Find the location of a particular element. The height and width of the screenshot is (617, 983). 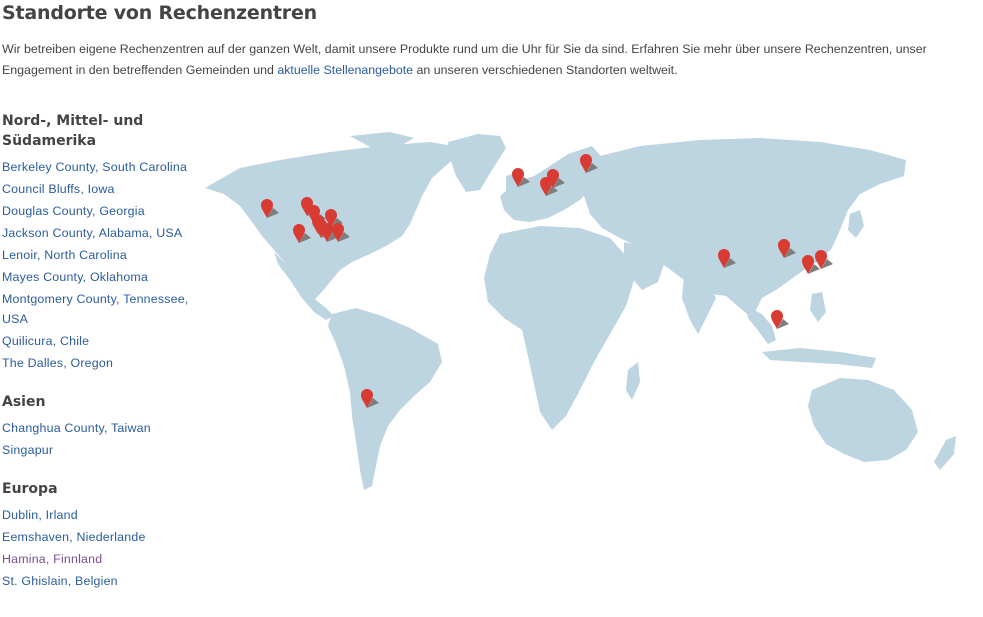

location-link-singapur: Singapur is located at coordinates (28, 450).